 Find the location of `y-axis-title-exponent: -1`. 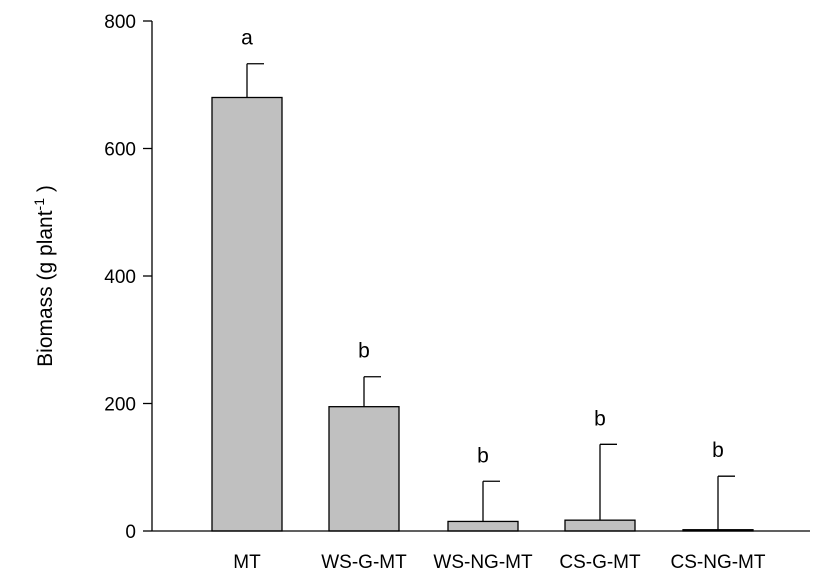

y-axis-title-exponent: -1 is located at coordinates (39, 204).